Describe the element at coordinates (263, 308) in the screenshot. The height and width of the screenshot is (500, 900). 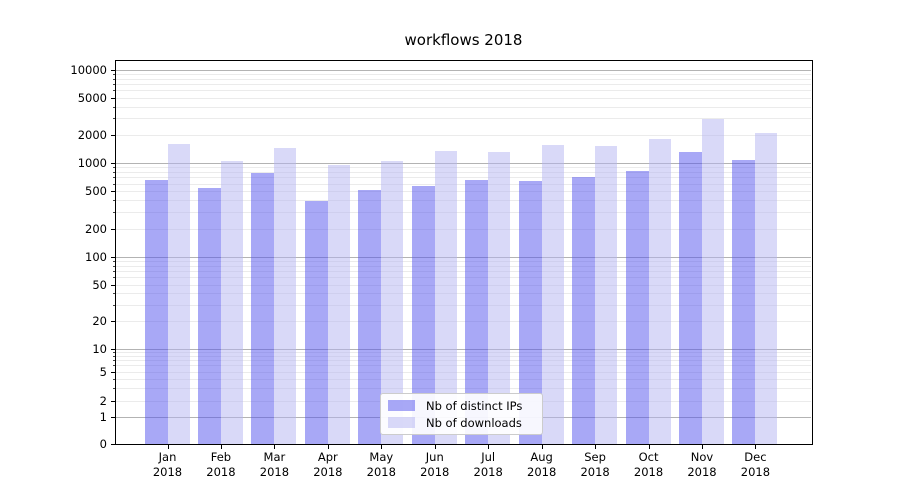
I see `bar-nb-of-distinct-ips-mar` at that location.